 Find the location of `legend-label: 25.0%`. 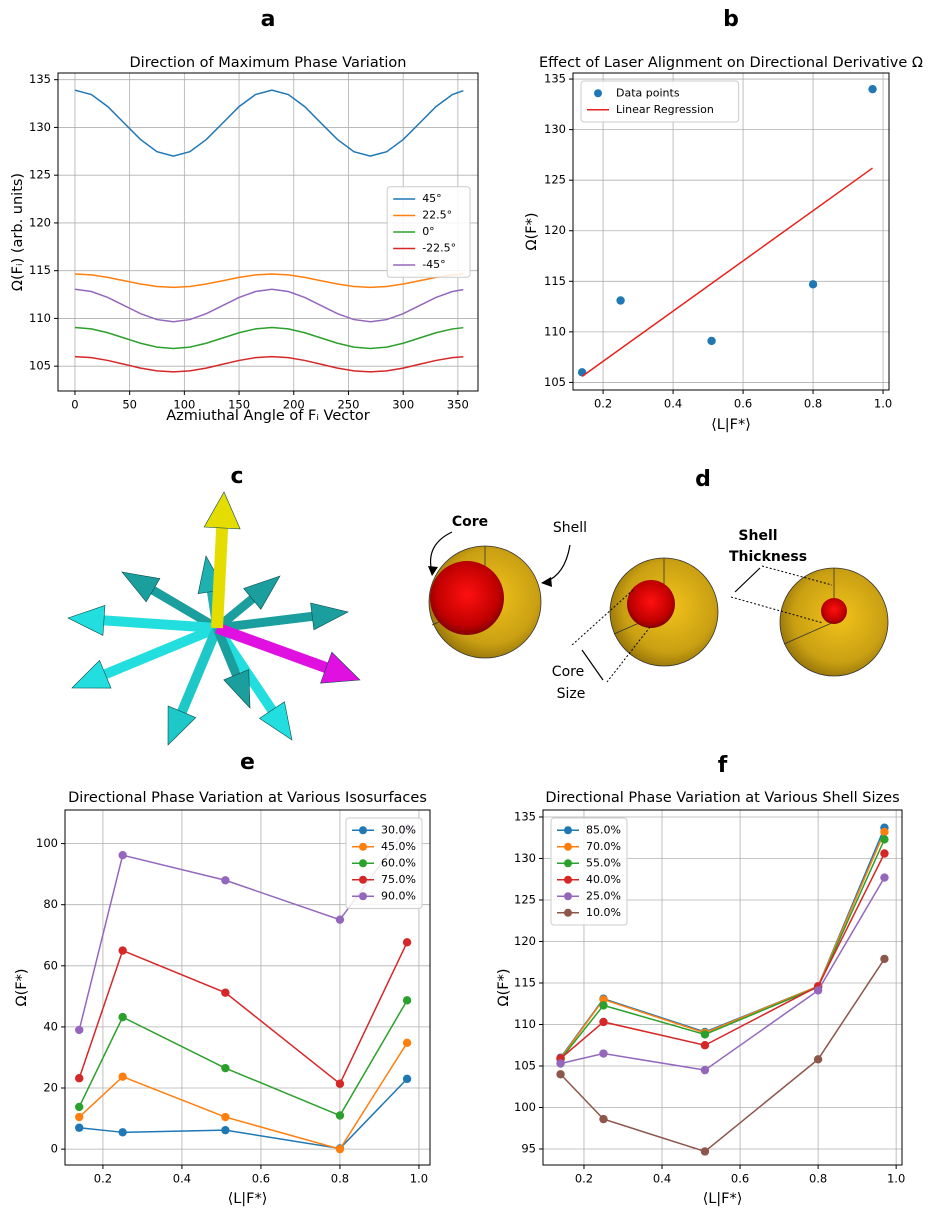

legend-label: 25.0% is located at coordinates (603, 895).